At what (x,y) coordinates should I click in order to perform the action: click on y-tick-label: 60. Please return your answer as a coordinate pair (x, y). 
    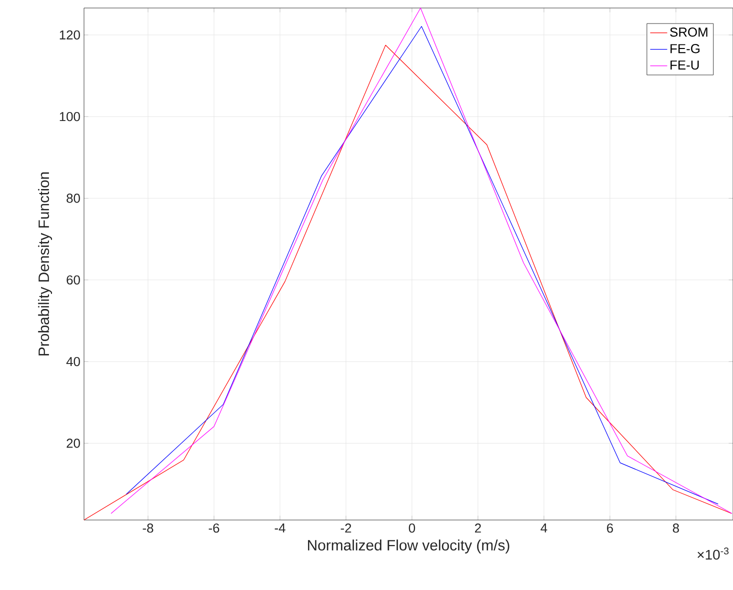
    Looking at the image, I should click on (73, 280).